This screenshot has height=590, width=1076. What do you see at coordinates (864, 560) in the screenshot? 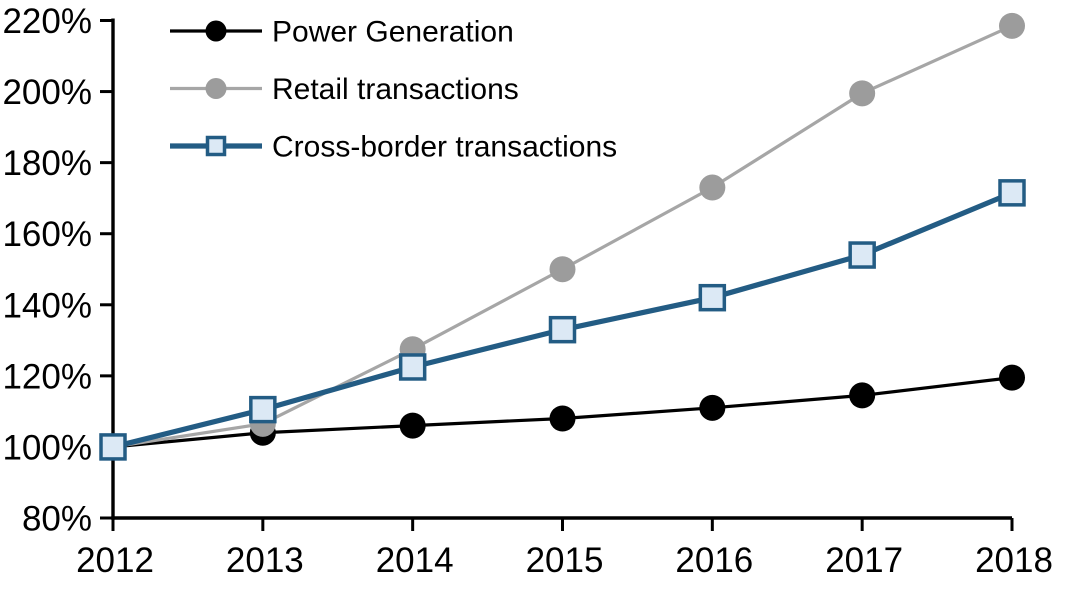
I see `x-tick-label: 2017` at bounding box center [864, 560].